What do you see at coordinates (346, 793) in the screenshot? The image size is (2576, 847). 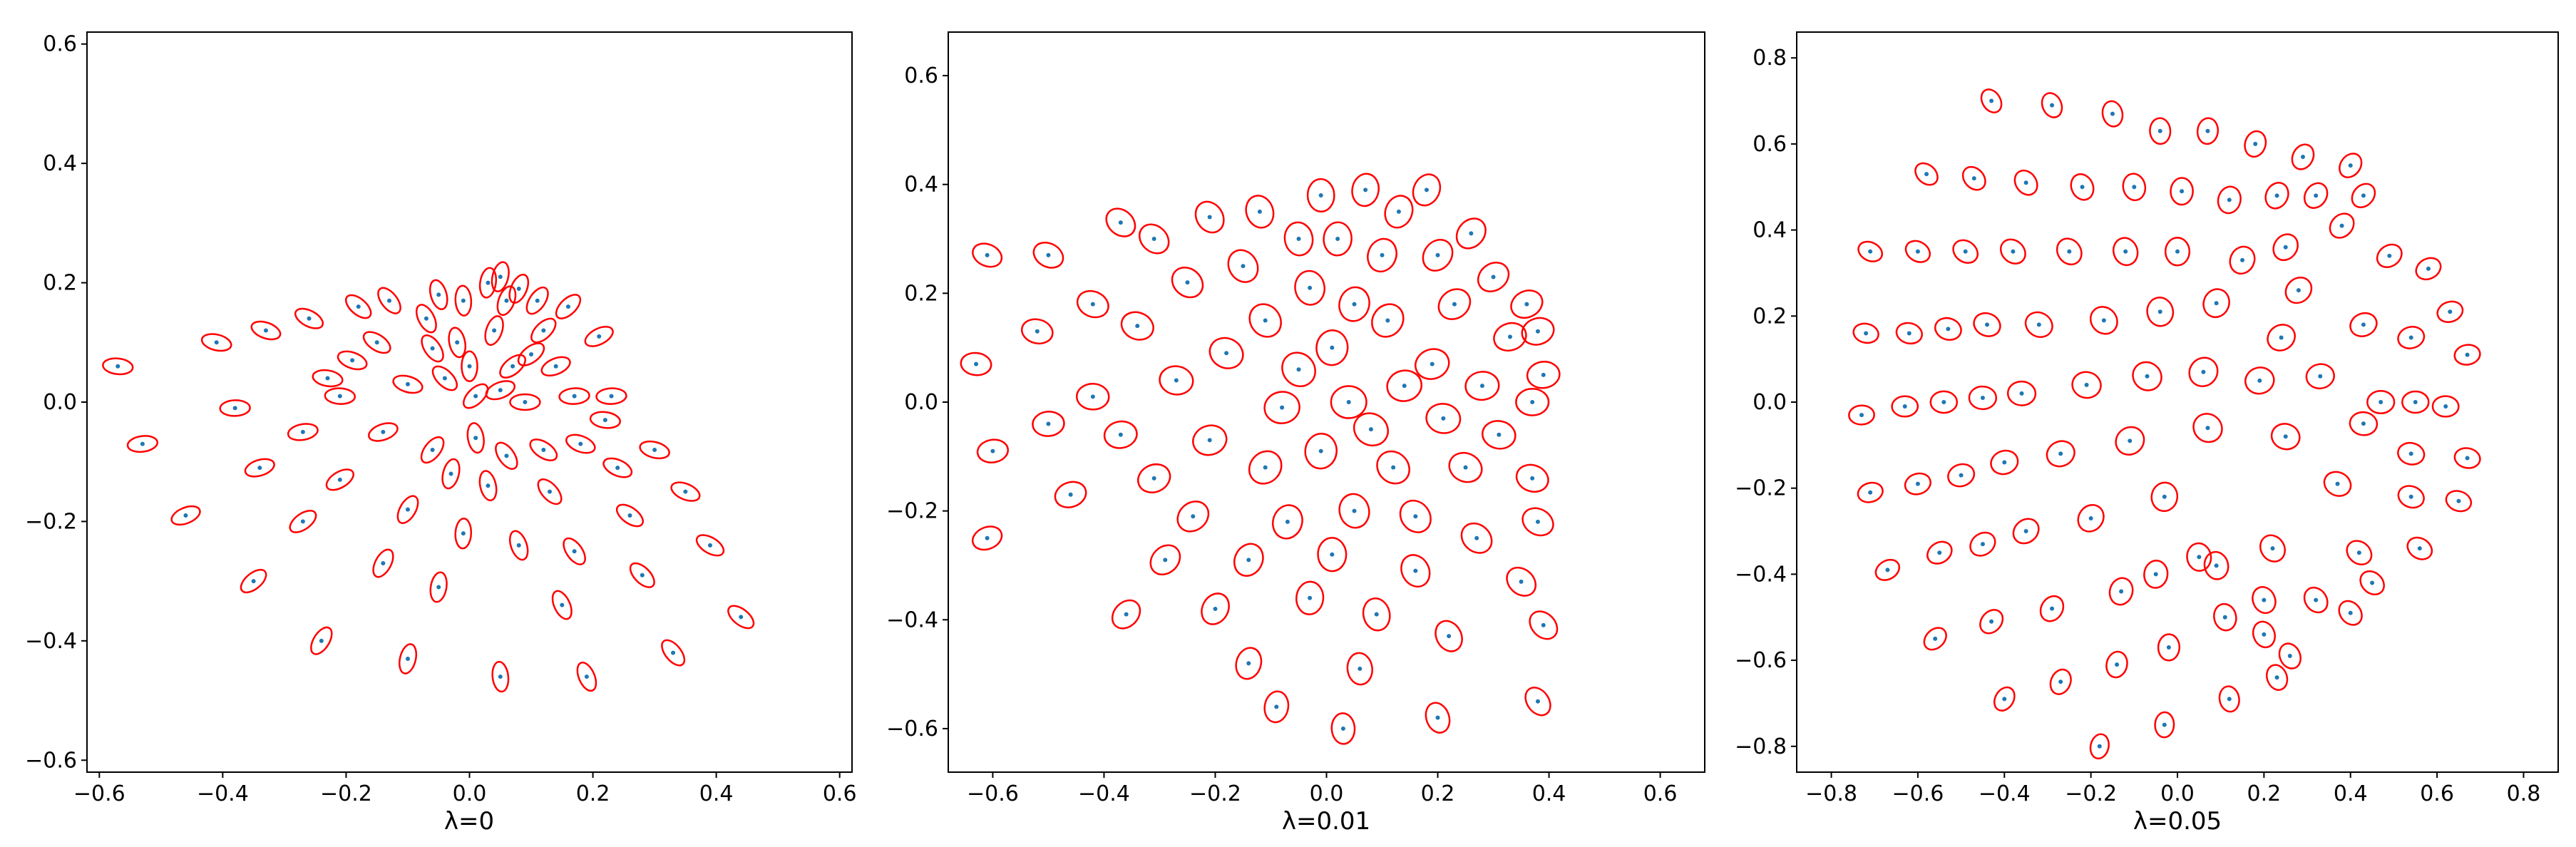 I see `x-tick-label: −0.2` at bounding box center [346, 793].